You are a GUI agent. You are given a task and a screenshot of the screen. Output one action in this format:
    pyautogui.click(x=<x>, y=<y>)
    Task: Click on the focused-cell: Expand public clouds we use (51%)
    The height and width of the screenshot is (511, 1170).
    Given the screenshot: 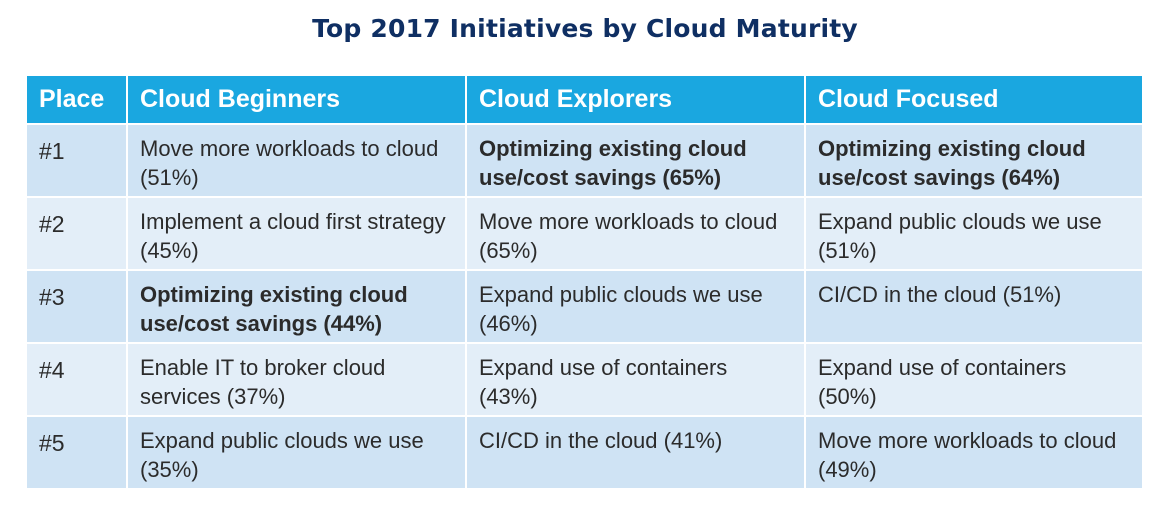 What is the action you would take?
    pyautogui.click(x=974, y=233)
    